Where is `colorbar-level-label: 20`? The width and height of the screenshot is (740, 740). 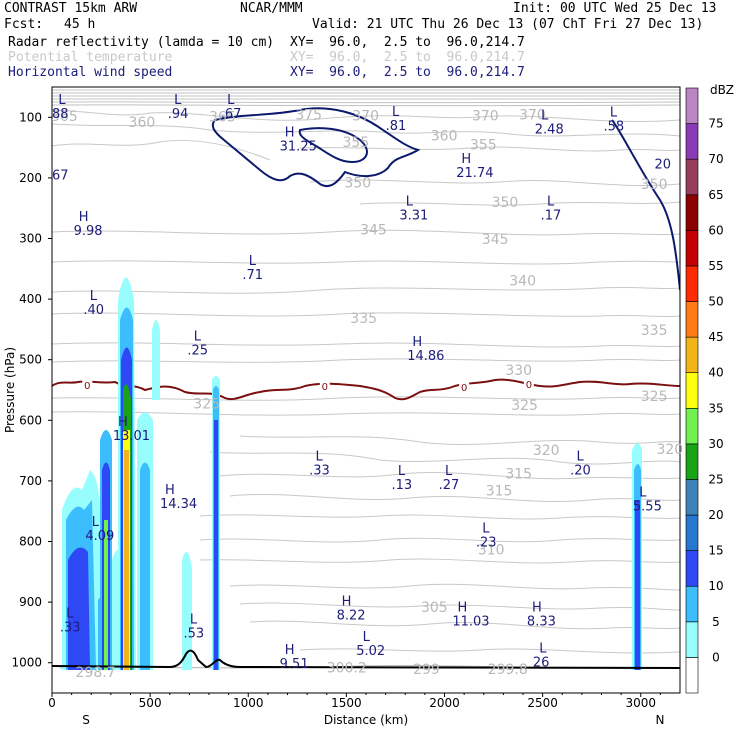
colorbar-level-label: 20 is located at coordinates (715, 515).